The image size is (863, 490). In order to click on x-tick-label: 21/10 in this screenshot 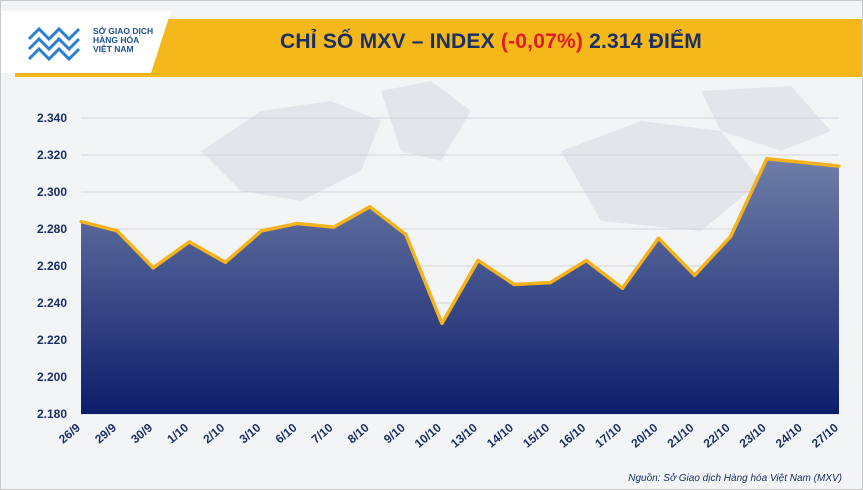, I will do `click(681, 435)`.